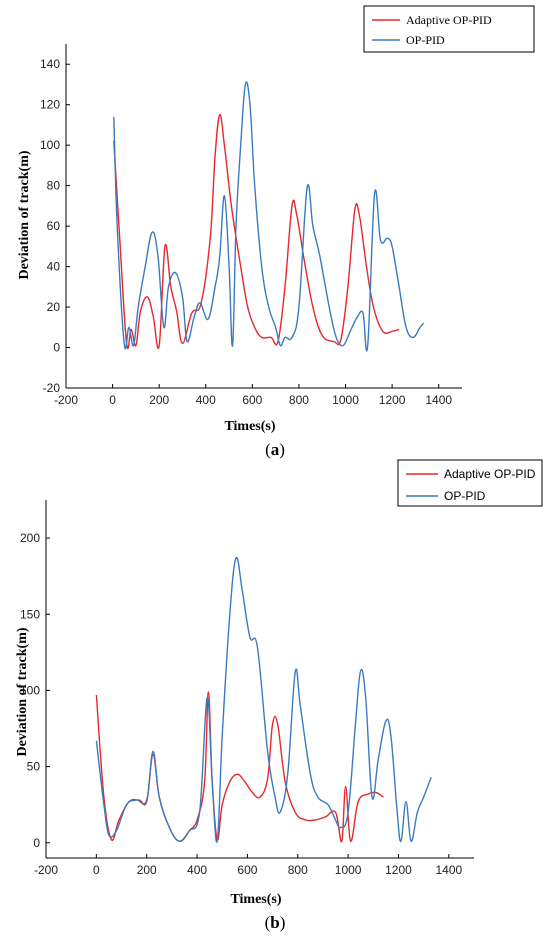  What do you see at coordinates (247, 870) in the screenshot?
I see `chart-b-xtick-label: 600` at bounding box center [247, 870].